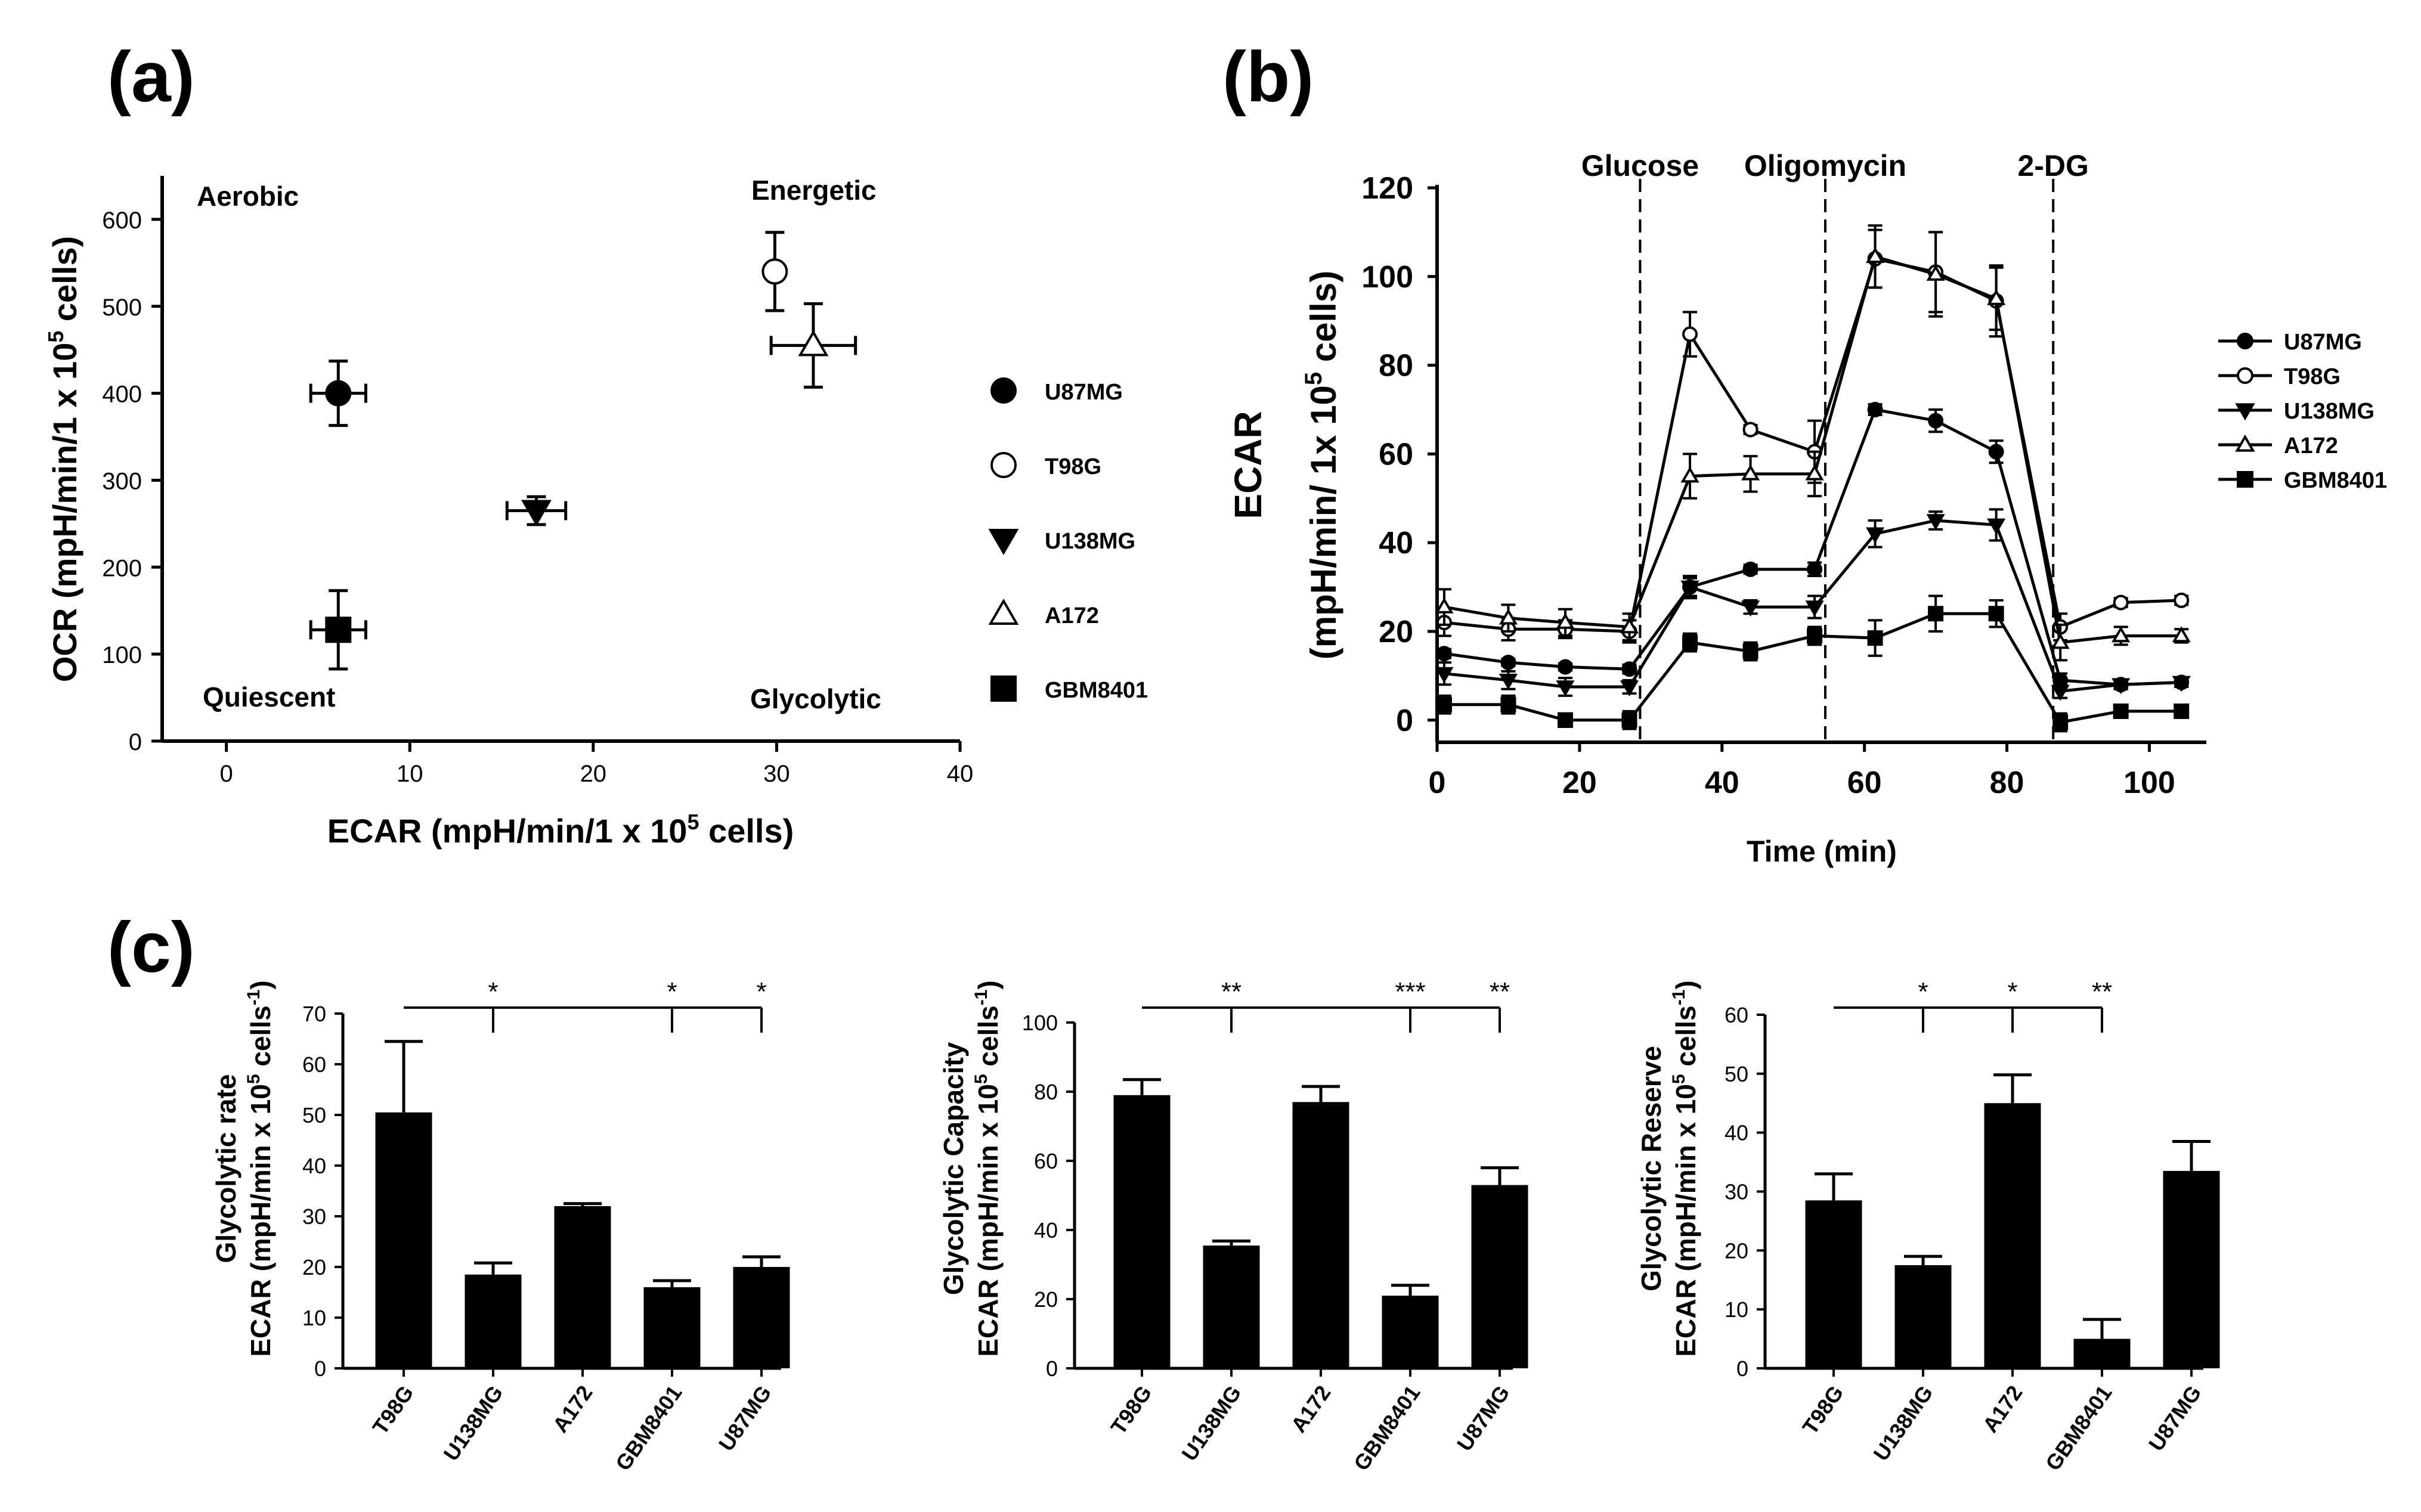 Image resolution: width=2421 pixels, height=1512 pixels. Describe the element at coordinates (314, 1115) in the screenshot. I see `y-tick-label-c1: 50` at that location.